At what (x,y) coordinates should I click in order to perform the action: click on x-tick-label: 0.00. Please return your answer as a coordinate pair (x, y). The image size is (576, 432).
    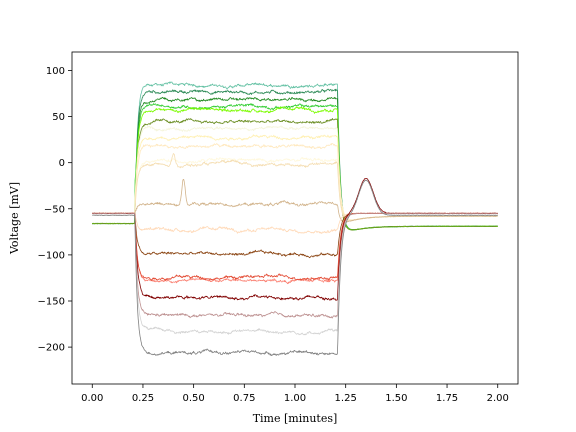
    Looking at the image, I should click on (92, 398).